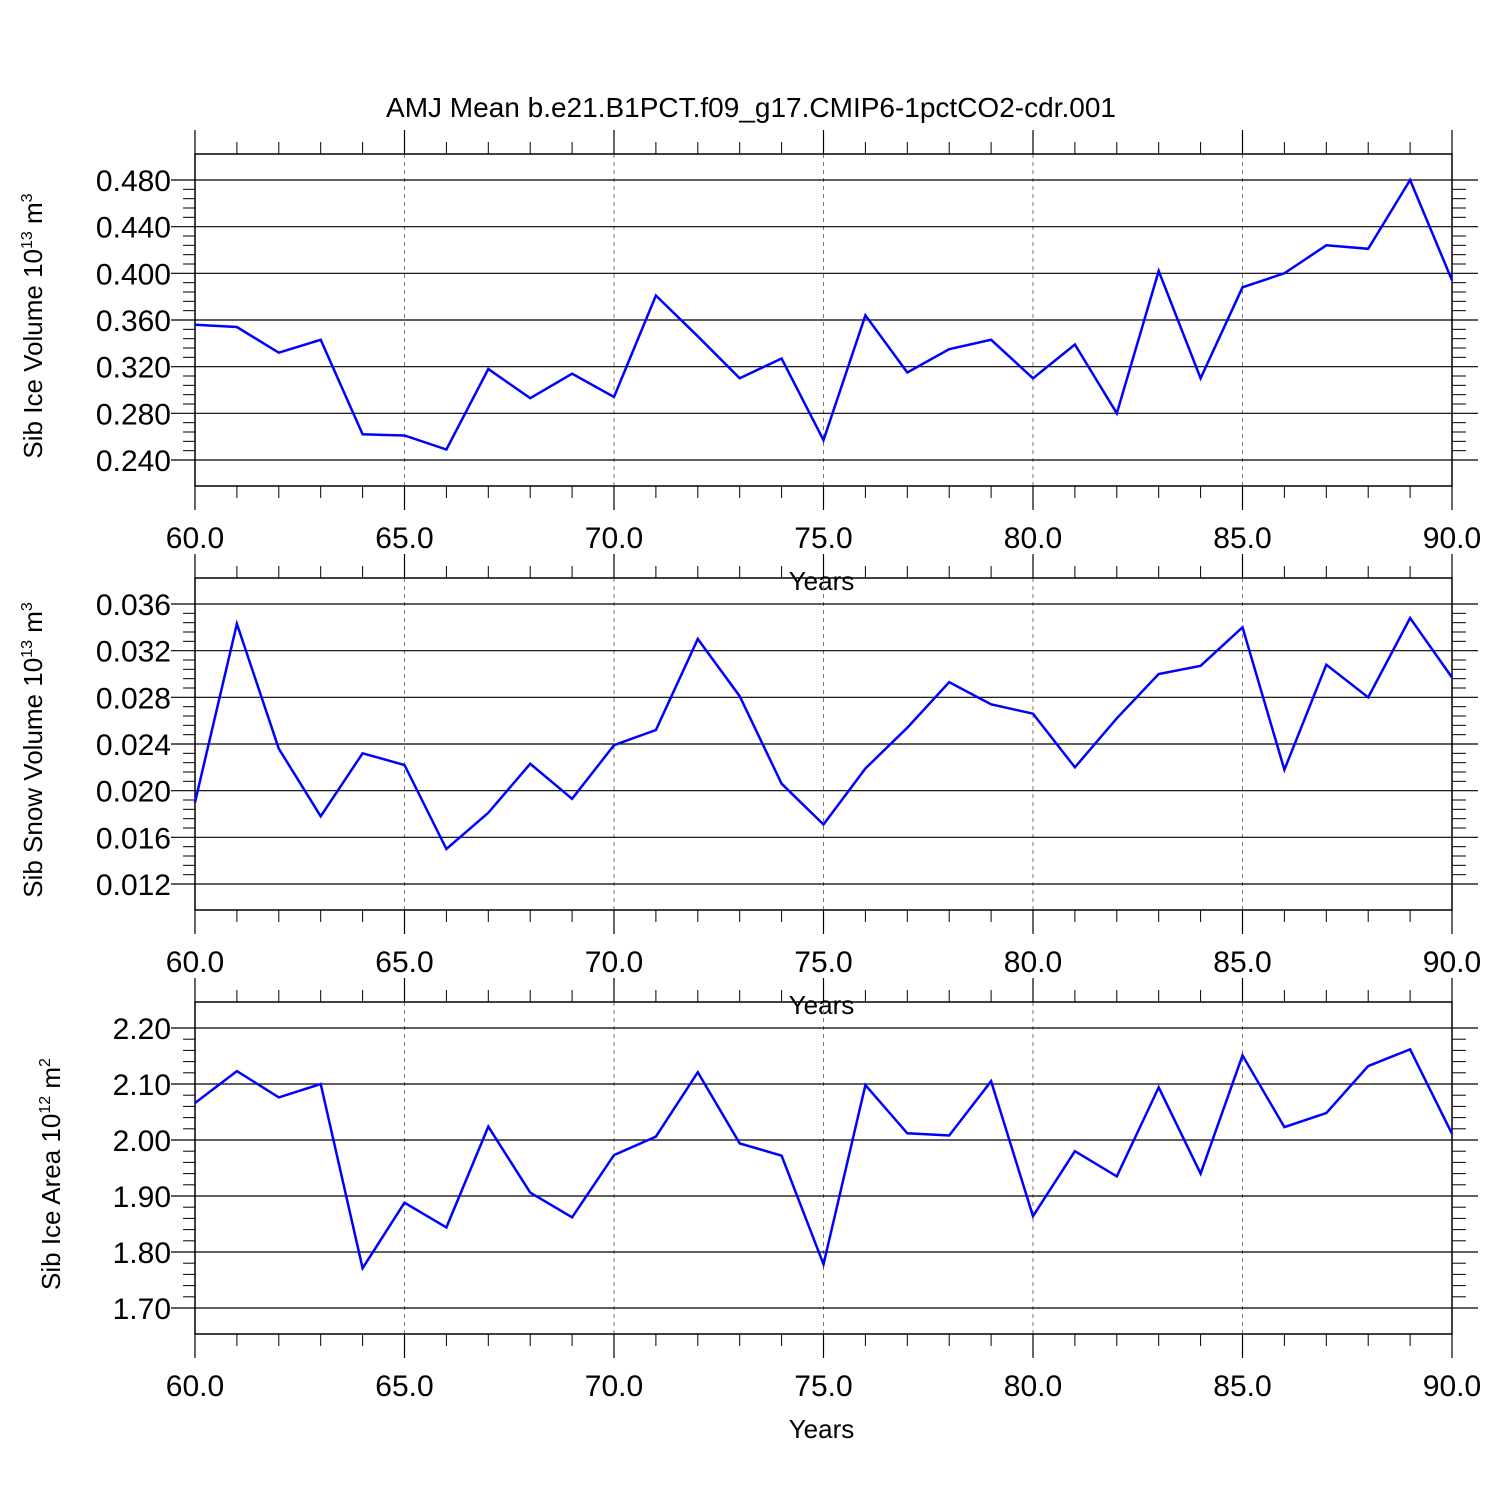 Image resolution: width=1500 pixels, height=1500 pixels. Describe the element at coordinates (133, 652) in the screenshot. I see `y-tick-label: 0.032` at that location.